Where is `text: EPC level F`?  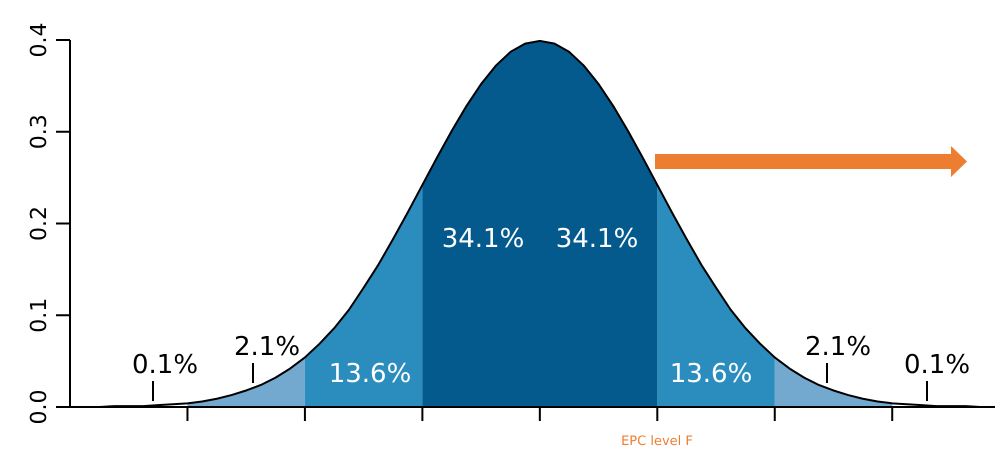 text: EPC level F is located at coordinates (657, 441).